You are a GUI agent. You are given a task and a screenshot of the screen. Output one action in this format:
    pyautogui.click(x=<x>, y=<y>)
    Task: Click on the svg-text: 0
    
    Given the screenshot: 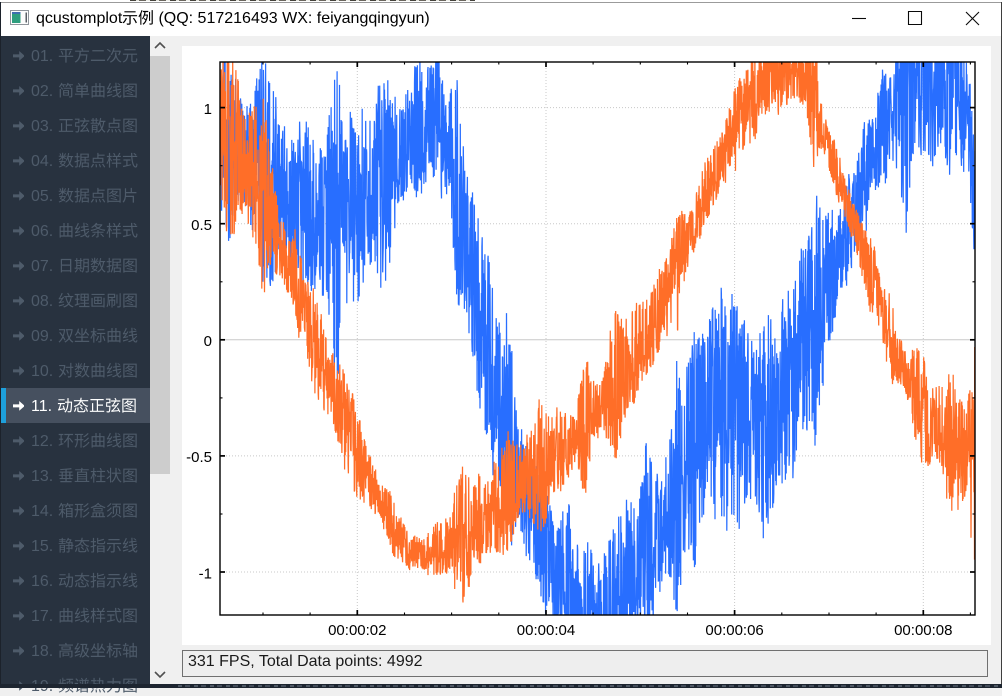 What is the action you would take?
    pyautogui.click(x=208, y=341)
    